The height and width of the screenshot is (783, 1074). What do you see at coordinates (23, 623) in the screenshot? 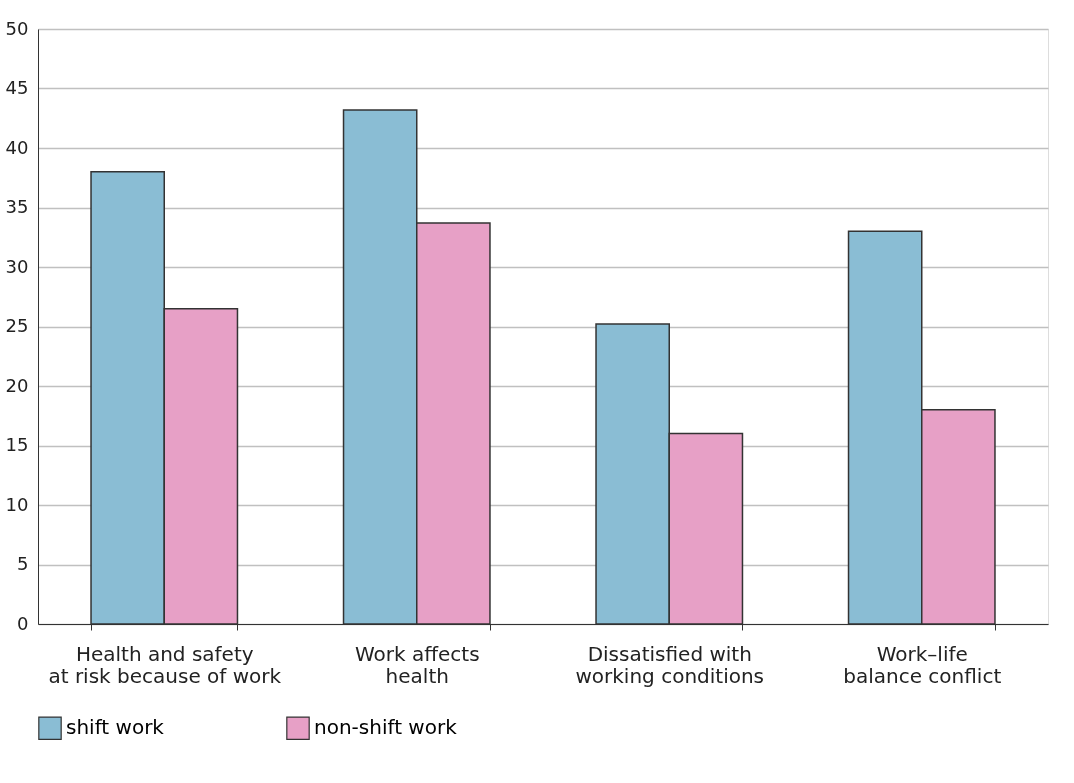
I see `y-tick-label: 0` at bounding box center [23, 623].